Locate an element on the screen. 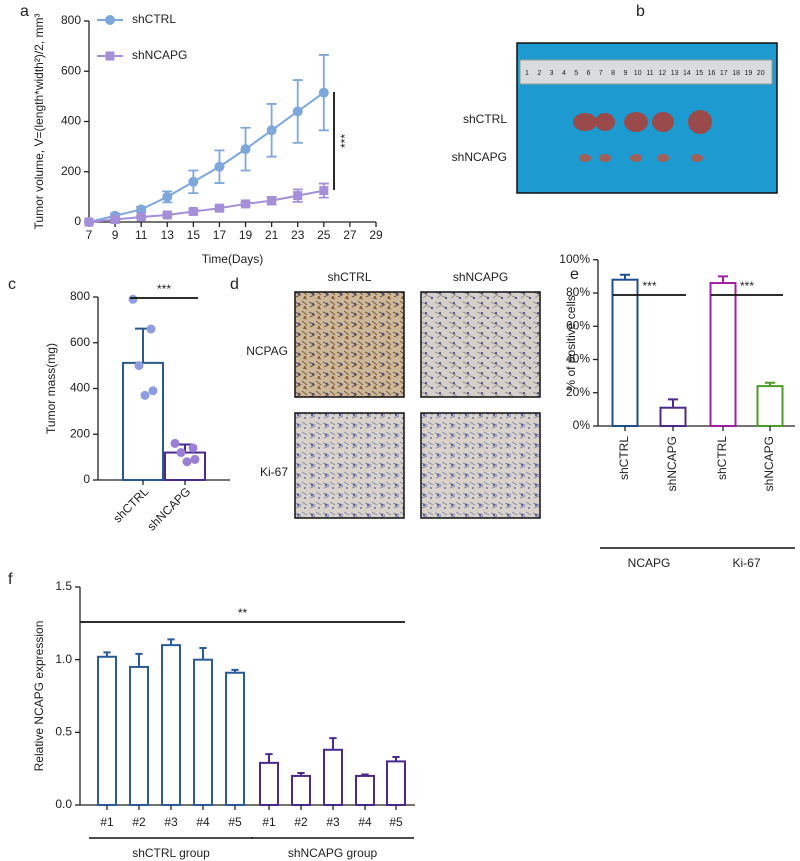 This screenshot has height=861, width=800. ruler-label: 17 is located at coordinates (724, 73).